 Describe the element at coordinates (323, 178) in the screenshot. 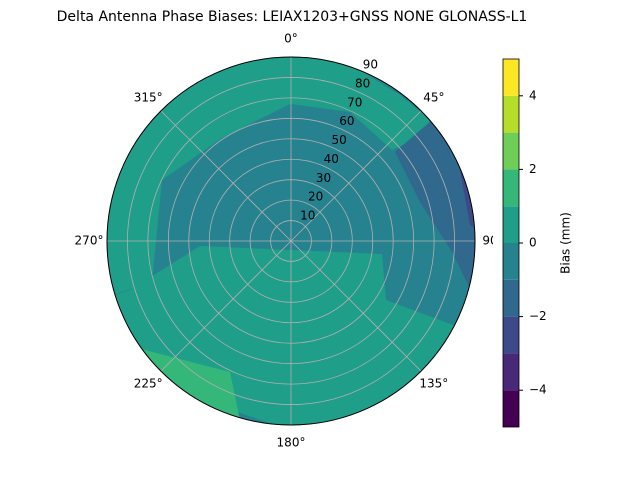

I see `r-tick-label: 30` at that location.